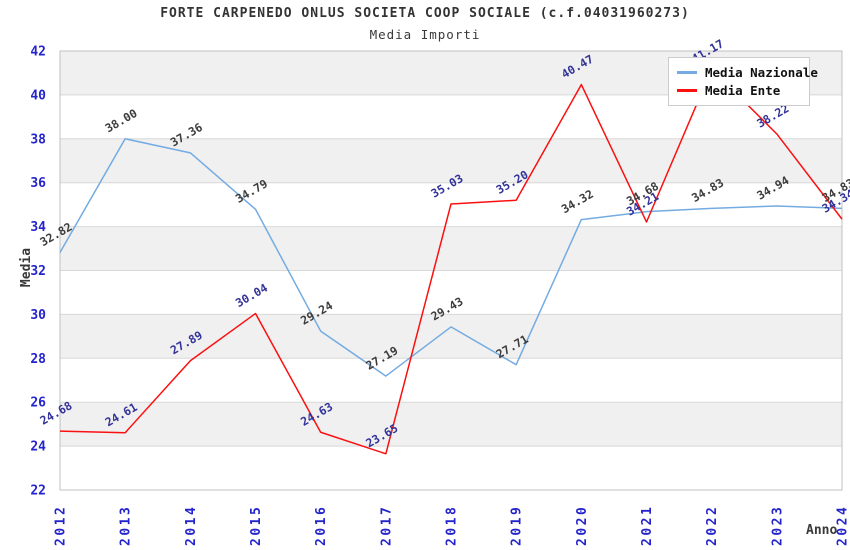 The image size is (850, 550). What do you see at coordinates (38, 359) in the screenshot?
I see `y-tick-label: 28` at bounding box center [38, 359].